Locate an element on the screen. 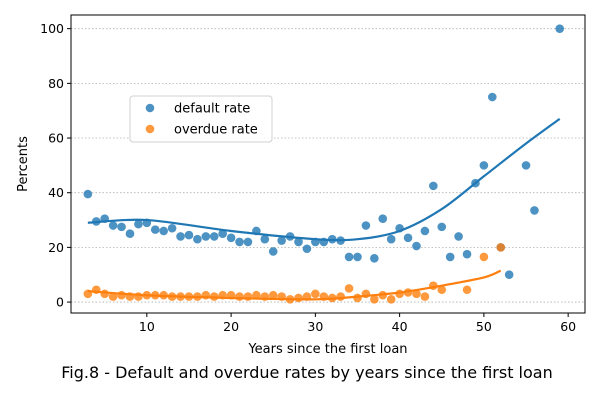 The height and width of the screenshot is (404, 600). legend-box is located at coordinates (201, 119).